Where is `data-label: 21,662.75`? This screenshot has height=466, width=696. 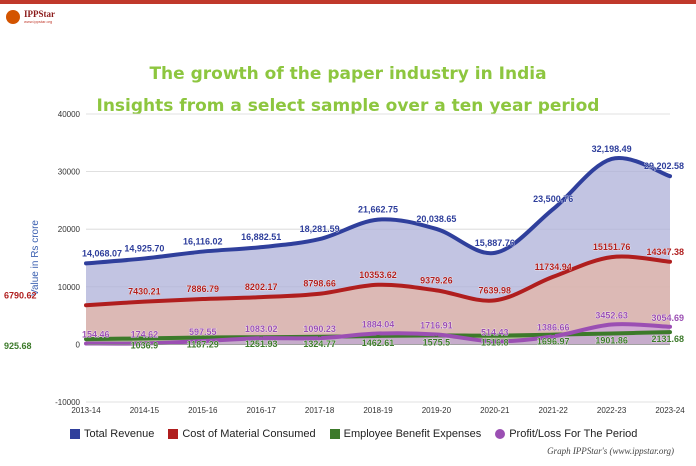 data-label: 21,662.75 is located at coordinates (378, 210).